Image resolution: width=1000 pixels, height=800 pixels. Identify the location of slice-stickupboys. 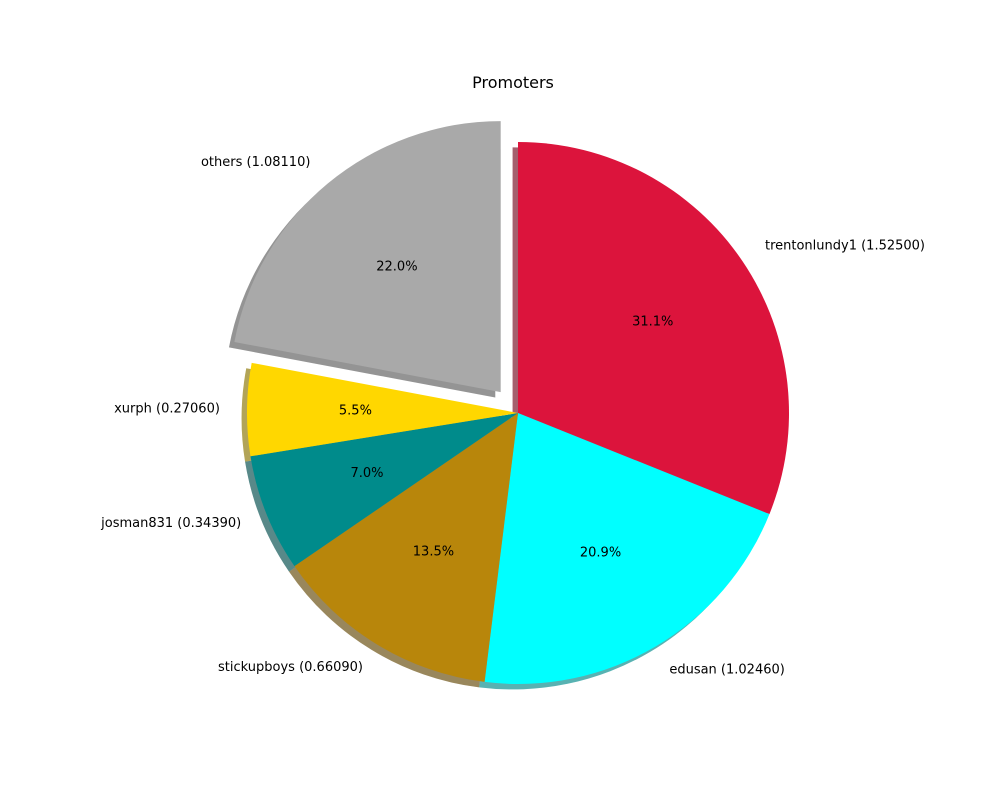
(406, 547).